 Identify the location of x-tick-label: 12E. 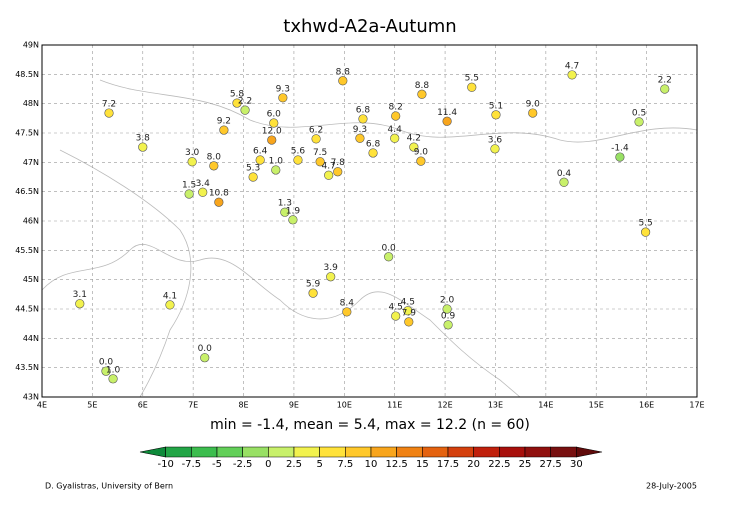
(444, 405).